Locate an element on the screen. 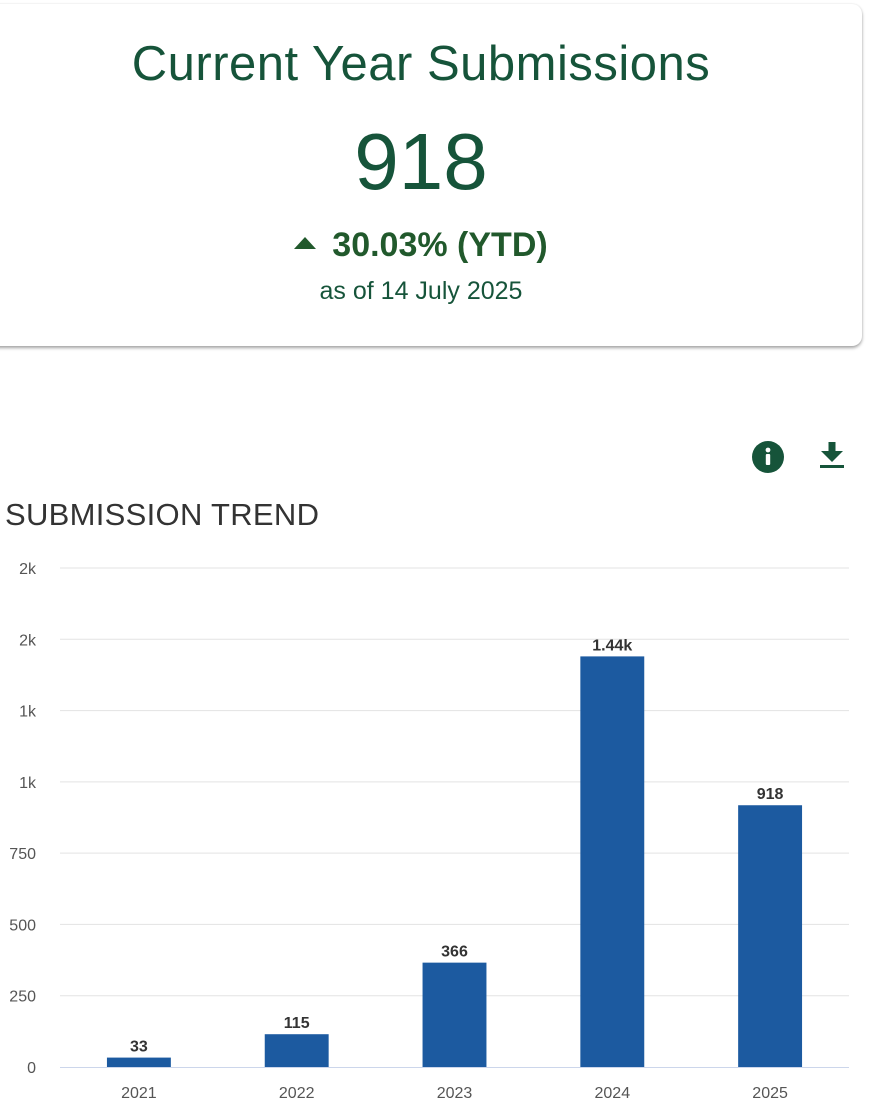 Image resolution: width=879 pixels, height=1119 pixels. download-icon is located at coordinates (832, 455).